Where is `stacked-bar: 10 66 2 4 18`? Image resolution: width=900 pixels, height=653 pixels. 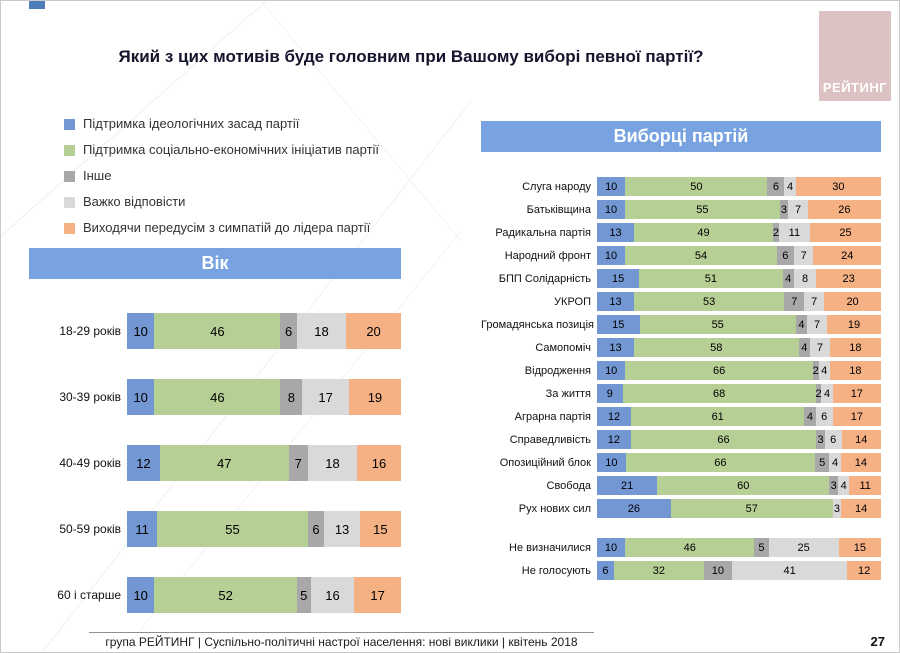 stacked-bar: 10 66 2 4 18 is located at coordinates (739, 370).